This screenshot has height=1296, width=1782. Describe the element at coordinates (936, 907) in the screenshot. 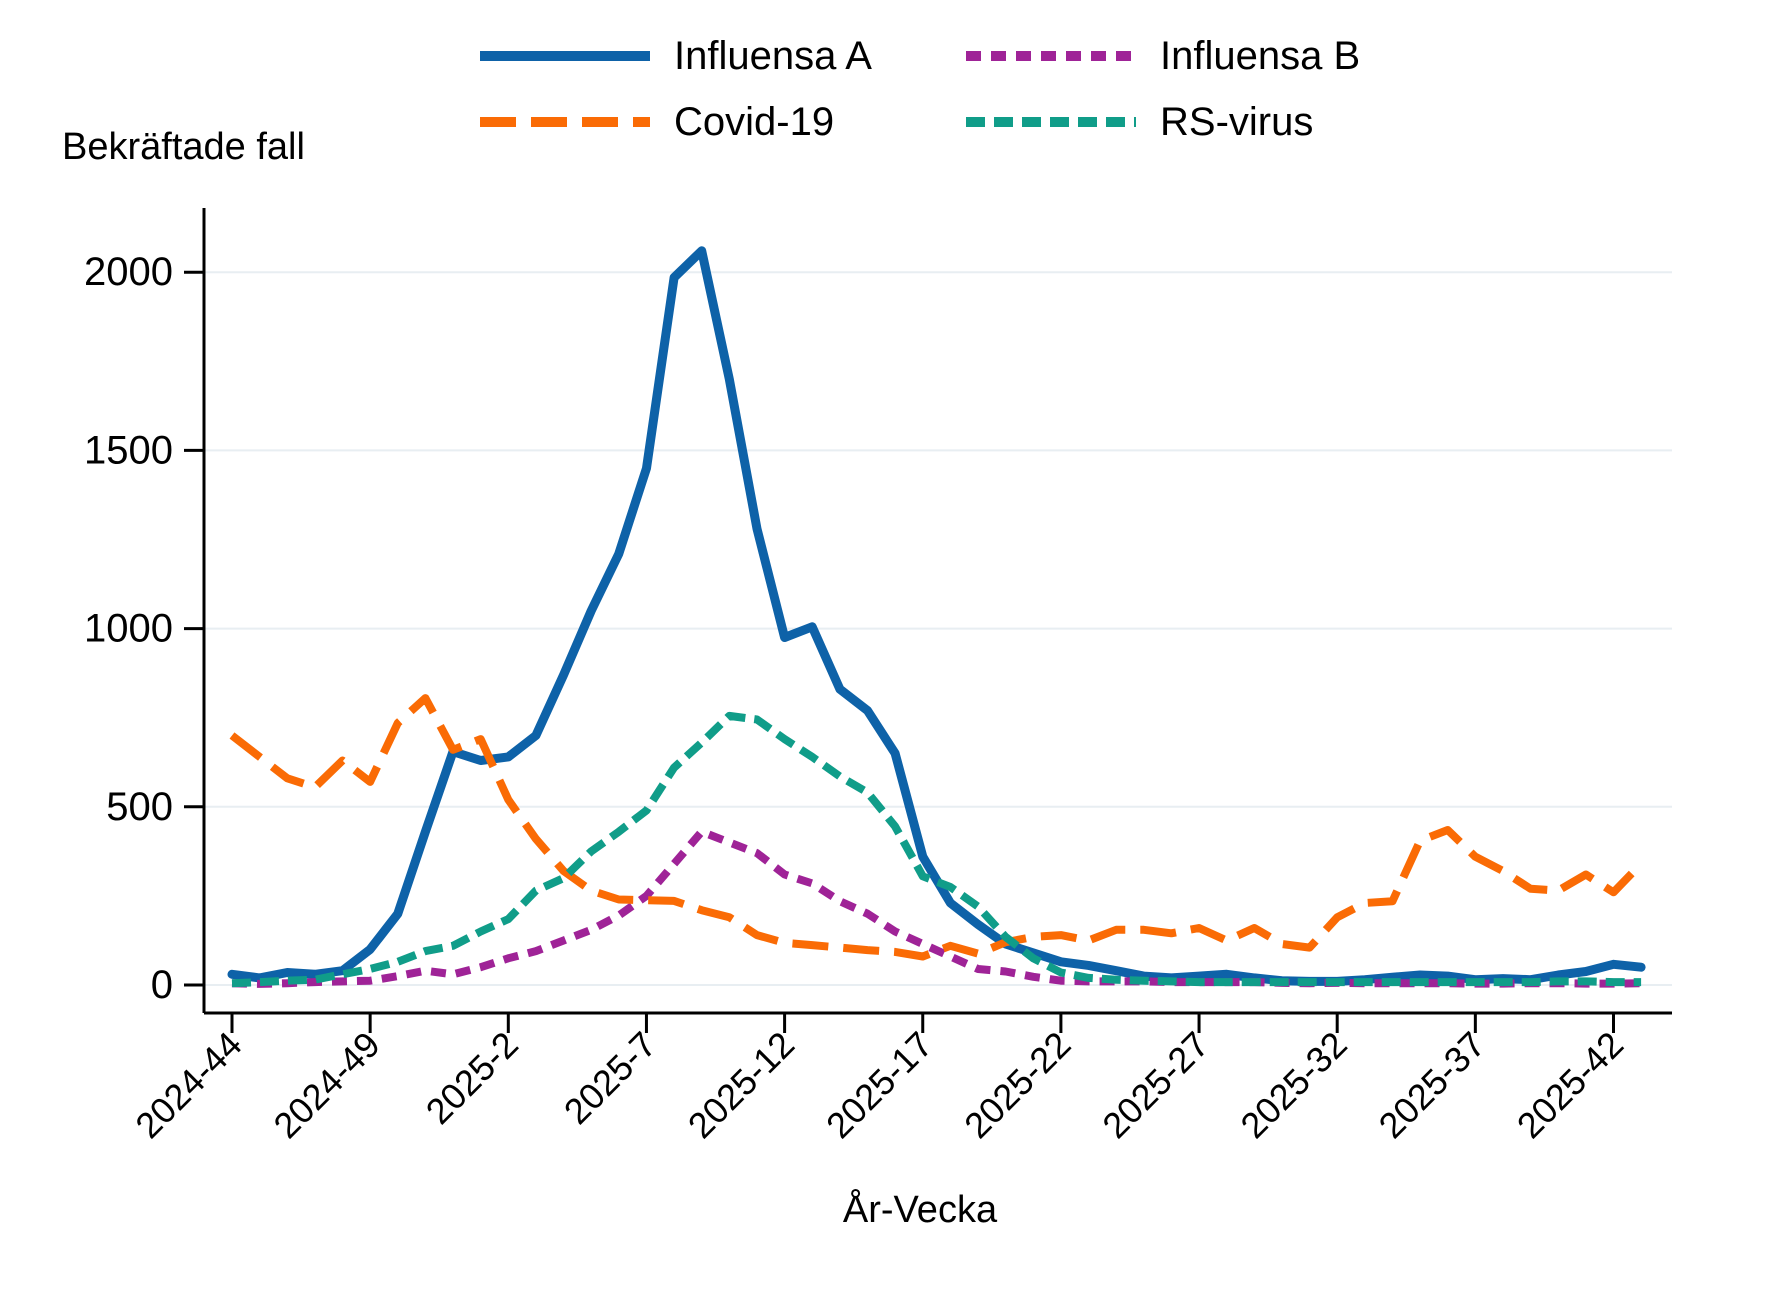

I see `series-line-influensa-b` at that location.